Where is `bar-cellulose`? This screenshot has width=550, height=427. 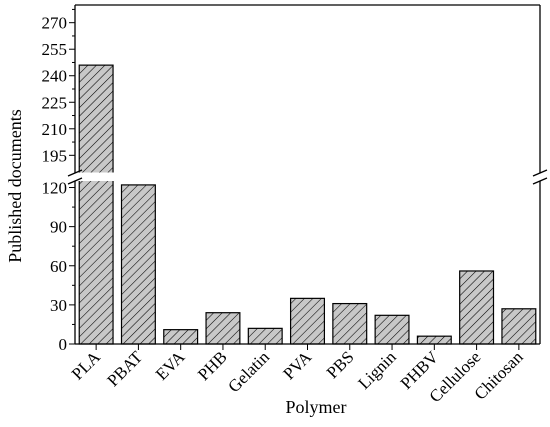
bar-cellulose is located at coordinates (477, 307).